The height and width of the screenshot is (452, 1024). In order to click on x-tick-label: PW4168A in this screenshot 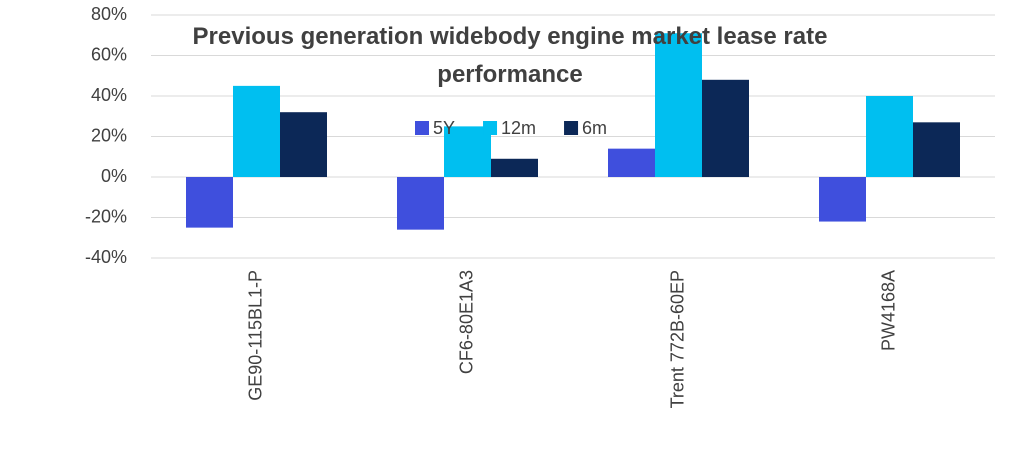, I will do `click(888, 310)`.